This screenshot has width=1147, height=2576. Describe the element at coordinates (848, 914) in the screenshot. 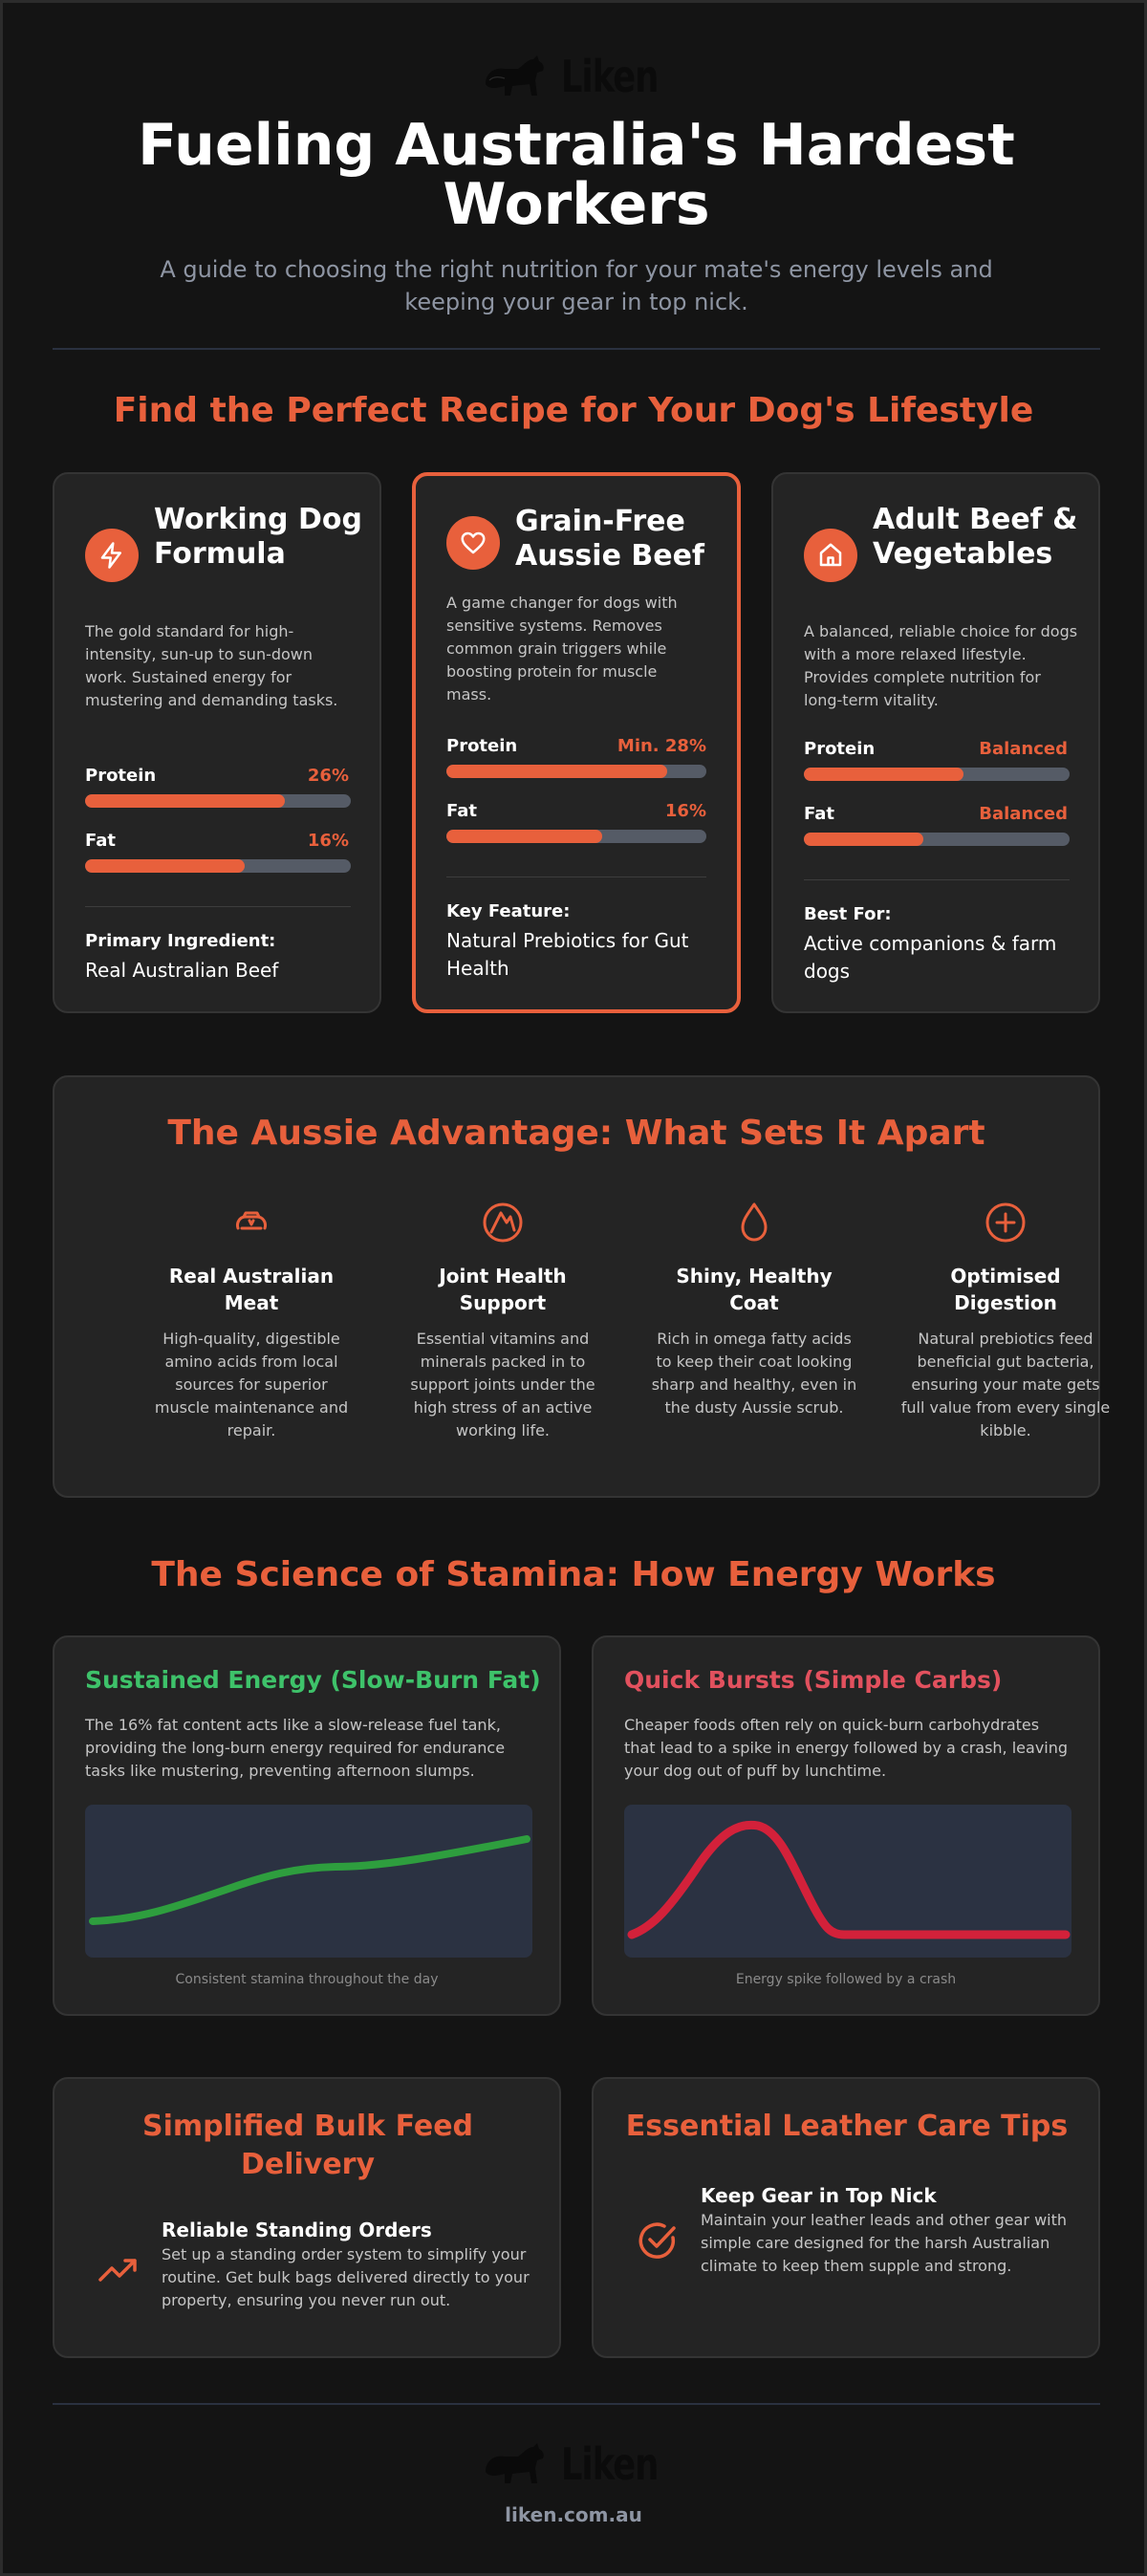

I see `card-footer-label: Best For:` at that location.